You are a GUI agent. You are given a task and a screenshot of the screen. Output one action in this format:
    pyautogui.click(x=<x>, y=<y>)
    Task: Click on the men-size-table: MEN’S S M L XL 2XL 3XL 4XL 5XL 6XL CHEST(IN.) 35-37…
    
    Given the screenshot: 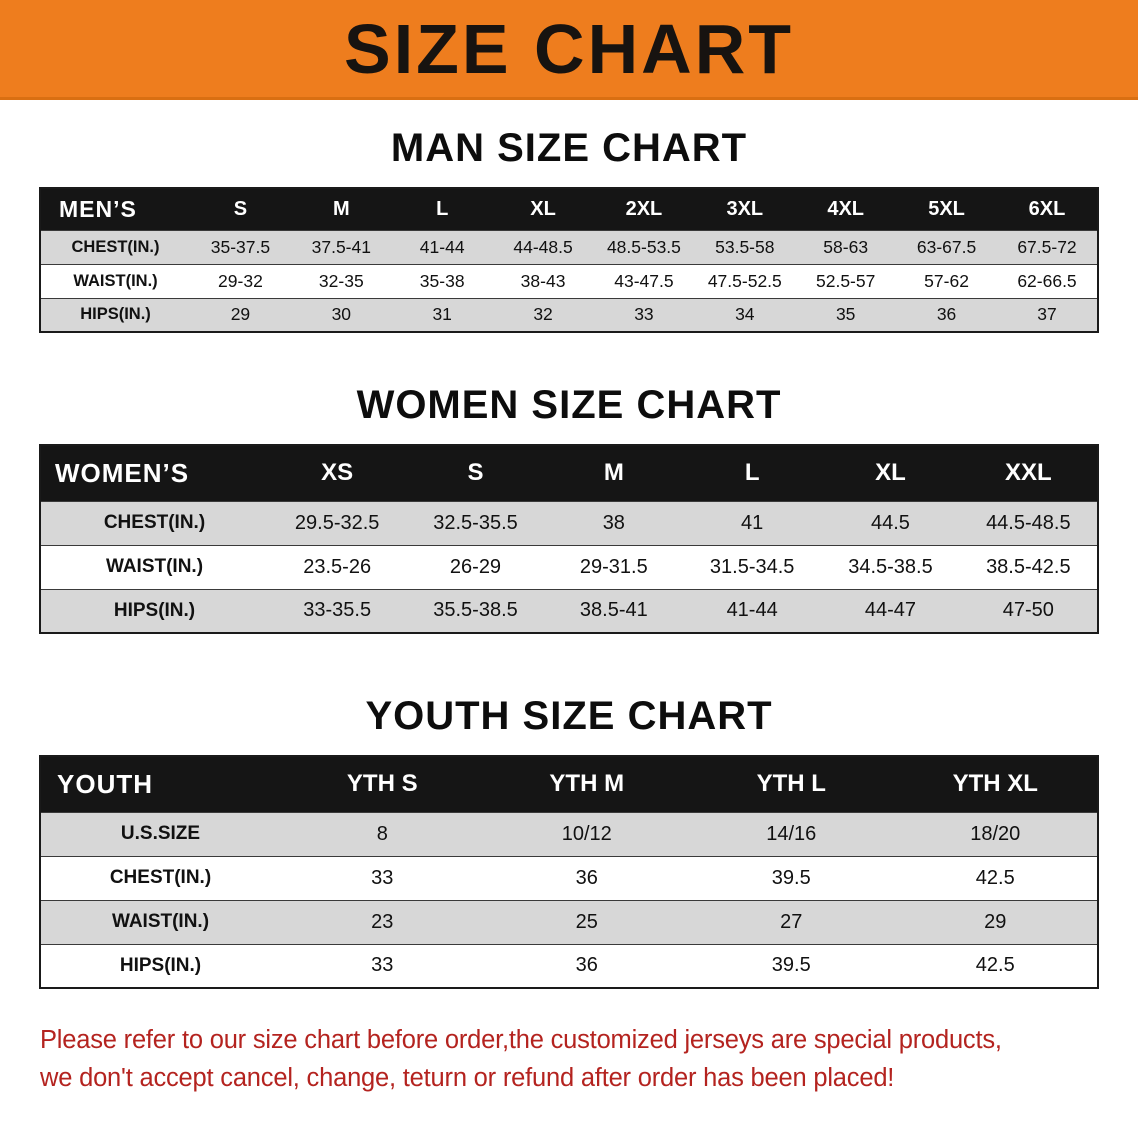 What is the action you would take?
    pyautogui.click(x=569, y=260)
    